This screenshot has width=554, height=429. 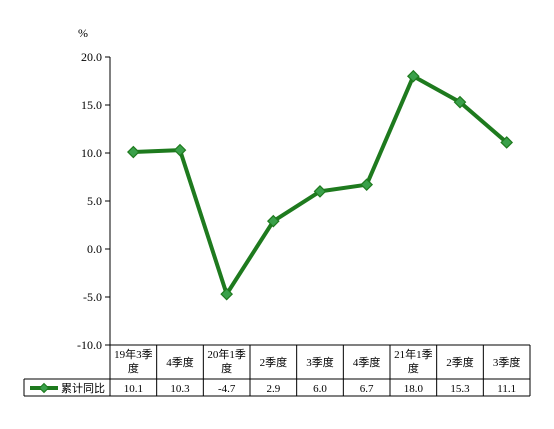 What do you see at coordinates (133, 389) in the screenshot?
I see `data-label: 10.1` at bounding box center [133, 389].